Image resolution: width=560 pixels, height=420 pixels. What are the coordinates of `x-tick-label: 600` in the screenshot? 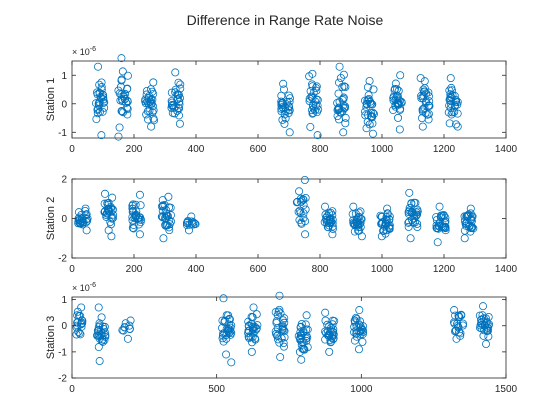 It's located at (258, 269).